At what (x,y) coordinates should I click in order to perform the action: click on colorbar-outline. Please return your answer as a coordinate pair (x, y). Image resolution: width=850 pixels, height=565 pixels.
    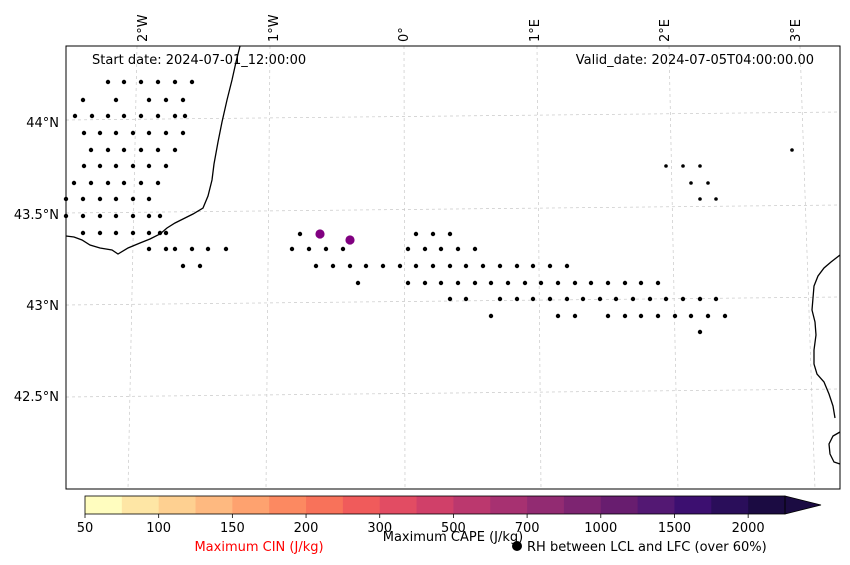
    Looking at the image, I should click on (435, 505).